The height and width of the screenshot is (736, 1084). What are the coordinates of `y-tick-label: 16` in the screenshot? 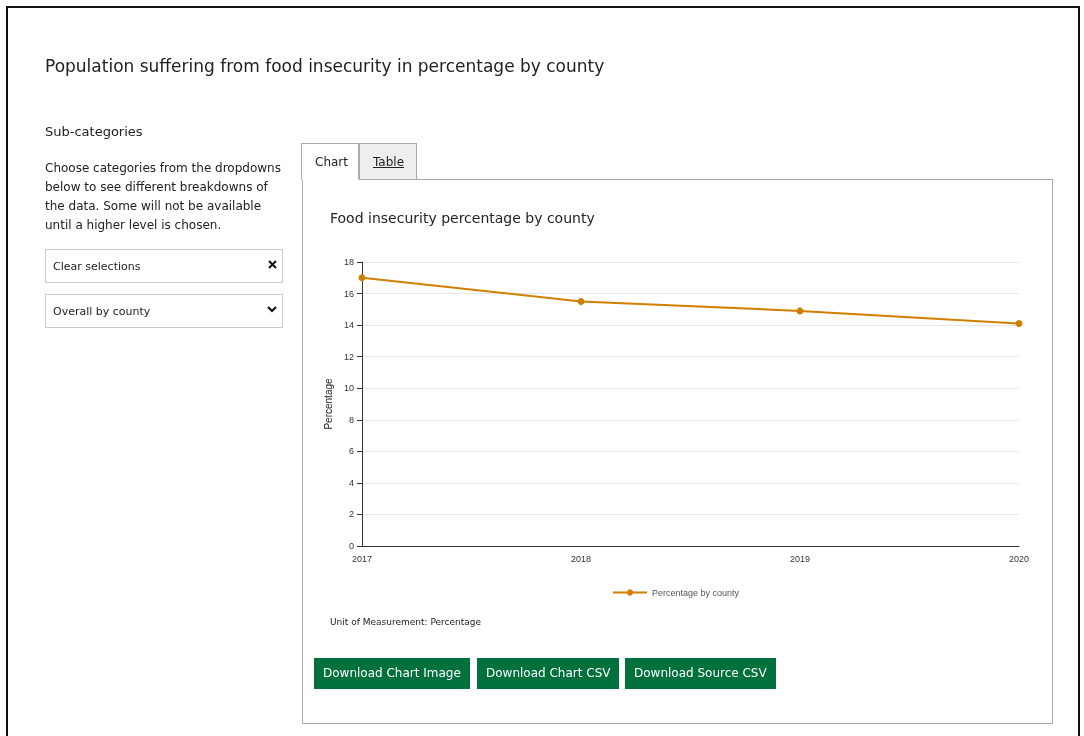 It's located at (348, 293).